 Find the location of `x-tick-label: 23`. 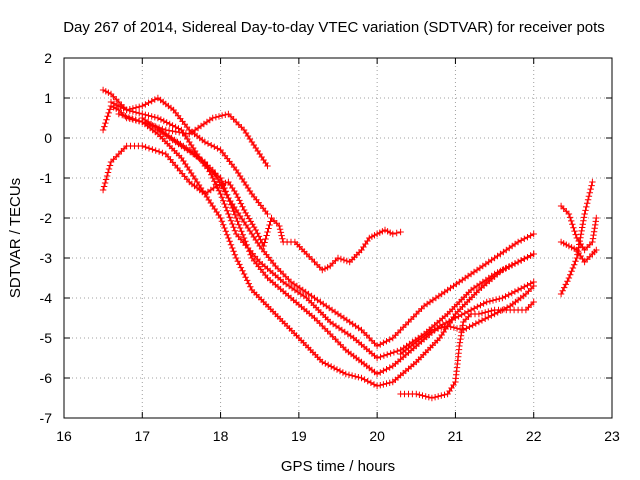

x-tick-label: 23 is located at coordinates (612, 436).